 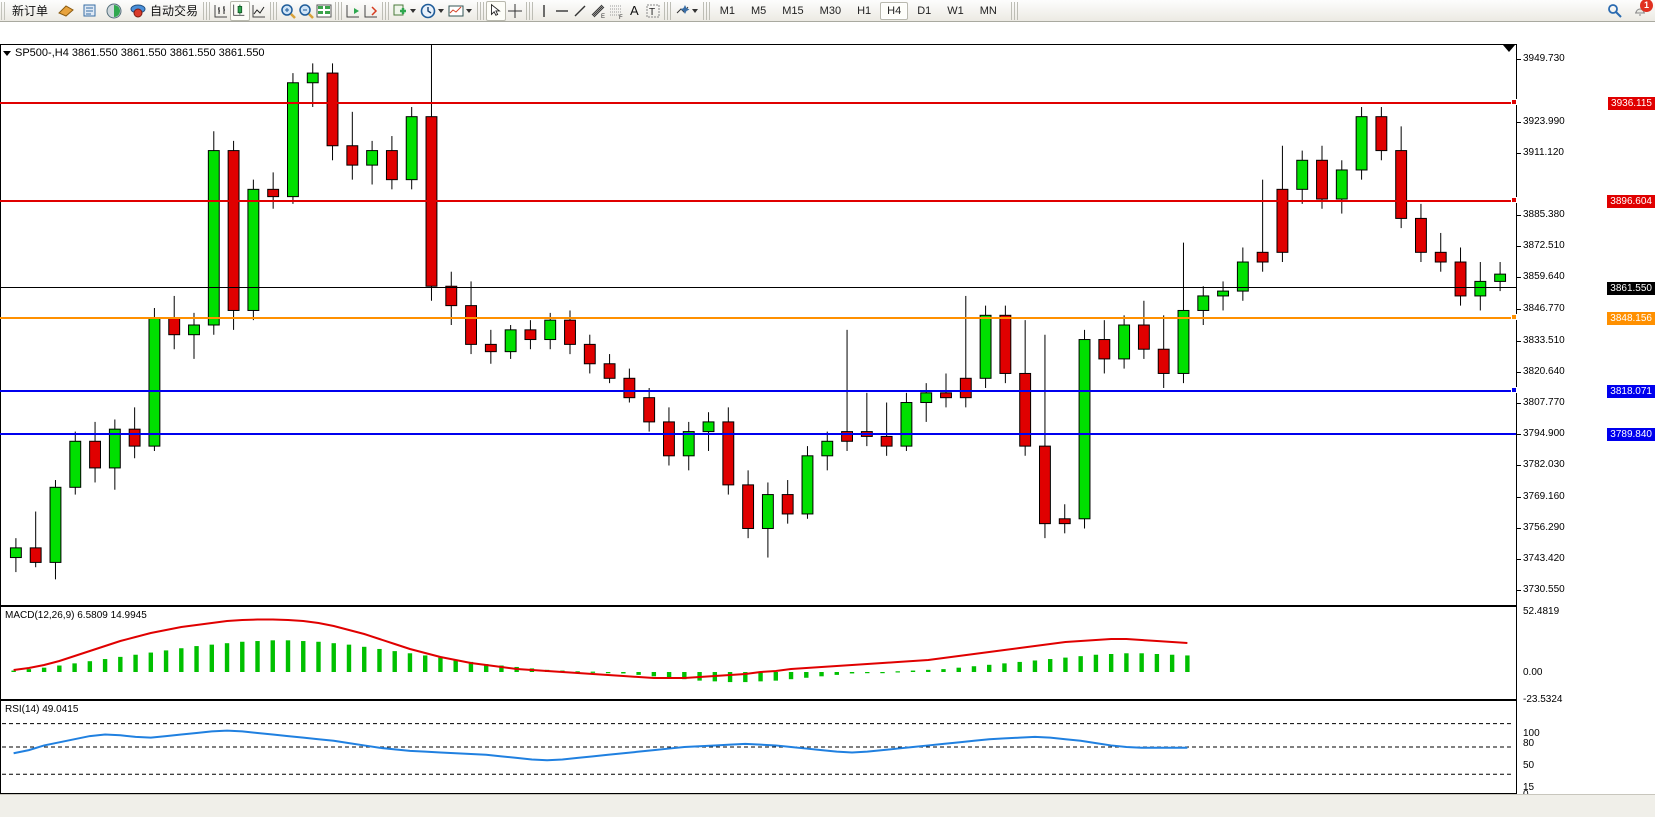 I want to click on indicators-dropdown-caret, so click(x=413, y=10).